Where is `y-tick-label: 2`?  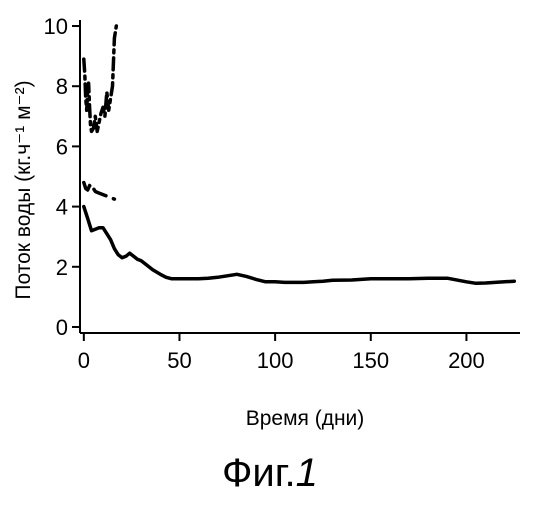
y-tick-label: 2 is located at coordinates (62, 267).